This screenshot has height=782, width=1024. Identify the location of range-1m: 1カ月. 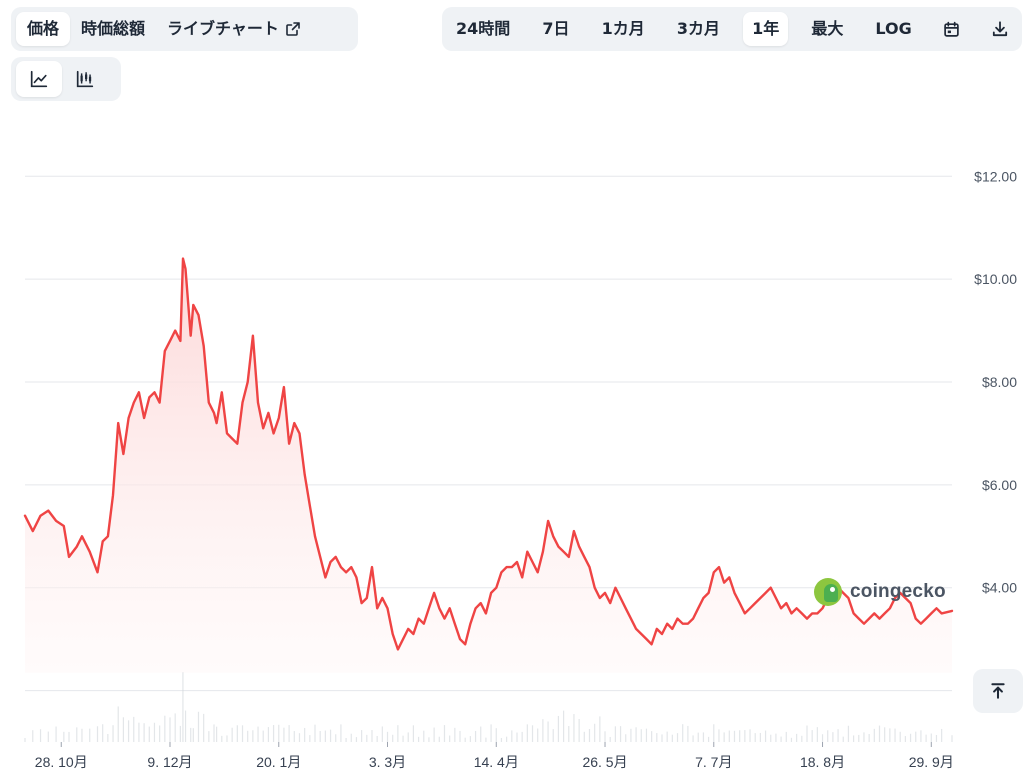
(623, 29).